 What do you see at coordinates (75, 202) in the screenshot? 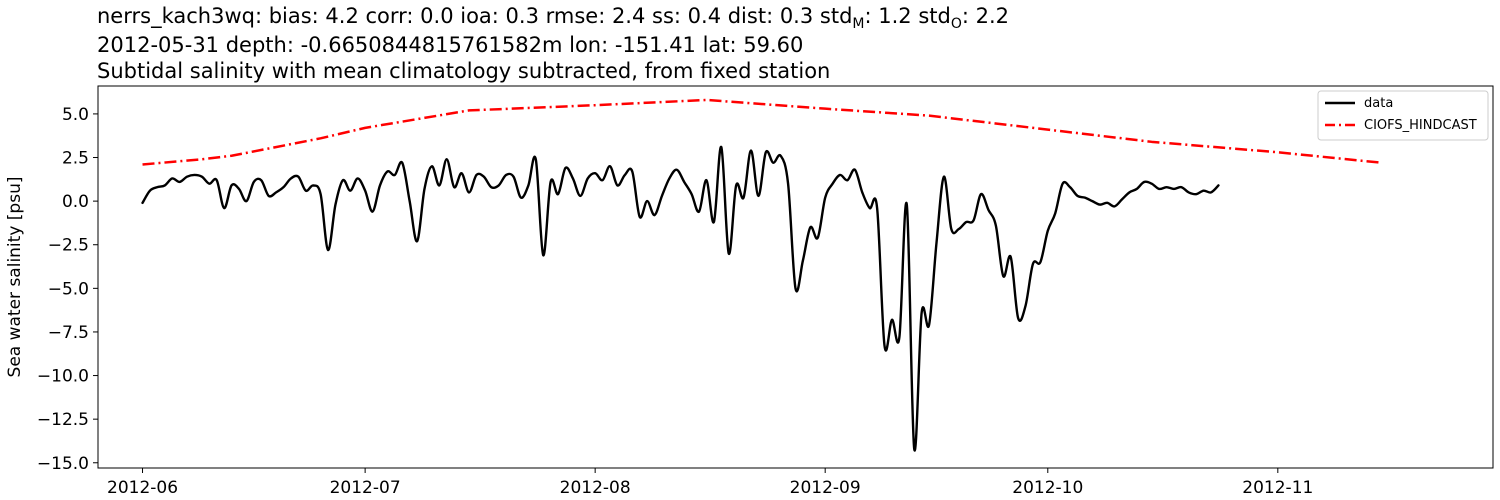
I see `y-tick-label: 0.0` at bounding box center [75, 202].